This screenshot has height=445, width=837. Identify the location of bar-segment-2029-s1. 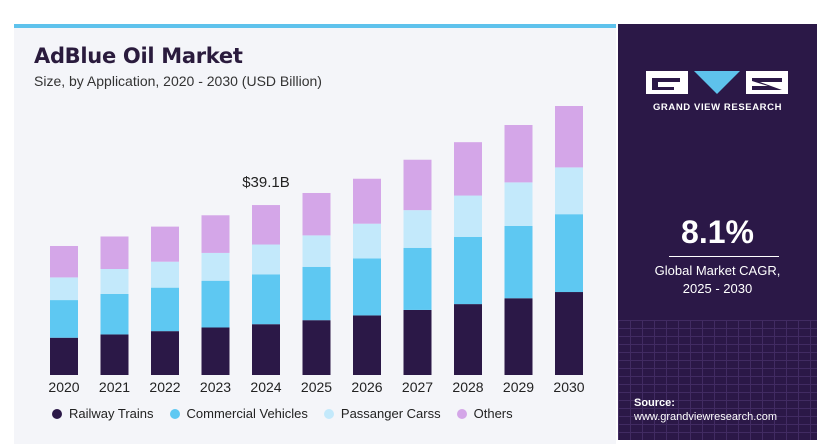
(518, 262).